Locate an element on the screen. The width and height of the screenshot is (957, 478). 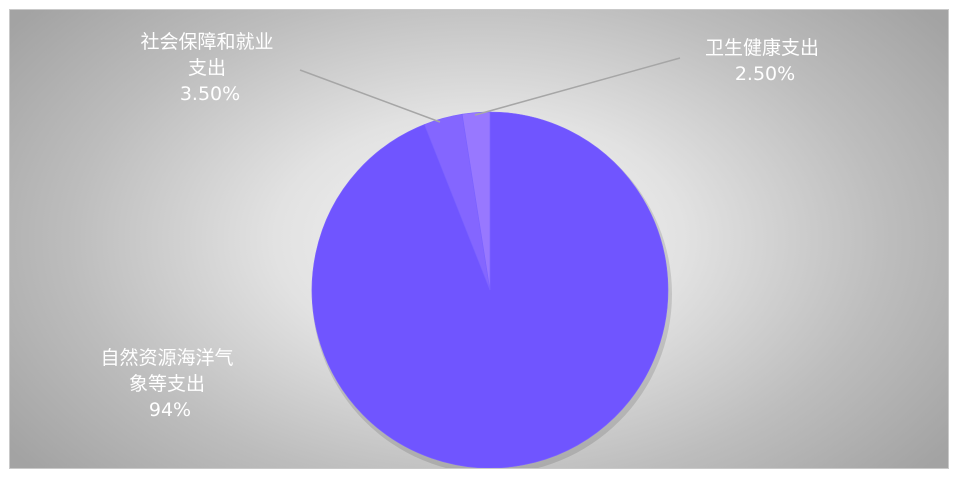
label-social-line1: 社会保障和就业 is located at coordinates (206, 42).